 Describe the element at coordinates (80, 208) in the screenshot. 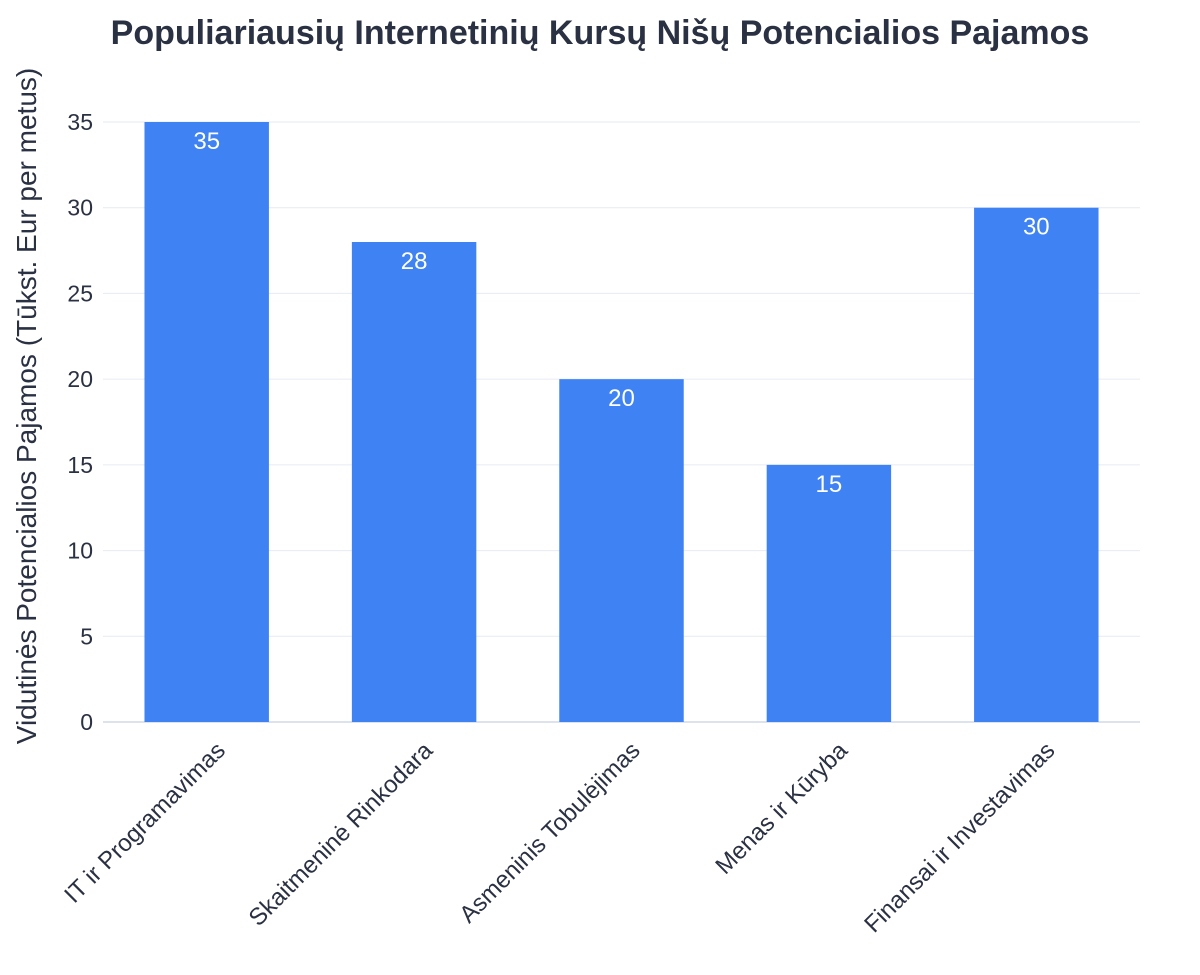

I see `y-tick-label: 30` at that location.